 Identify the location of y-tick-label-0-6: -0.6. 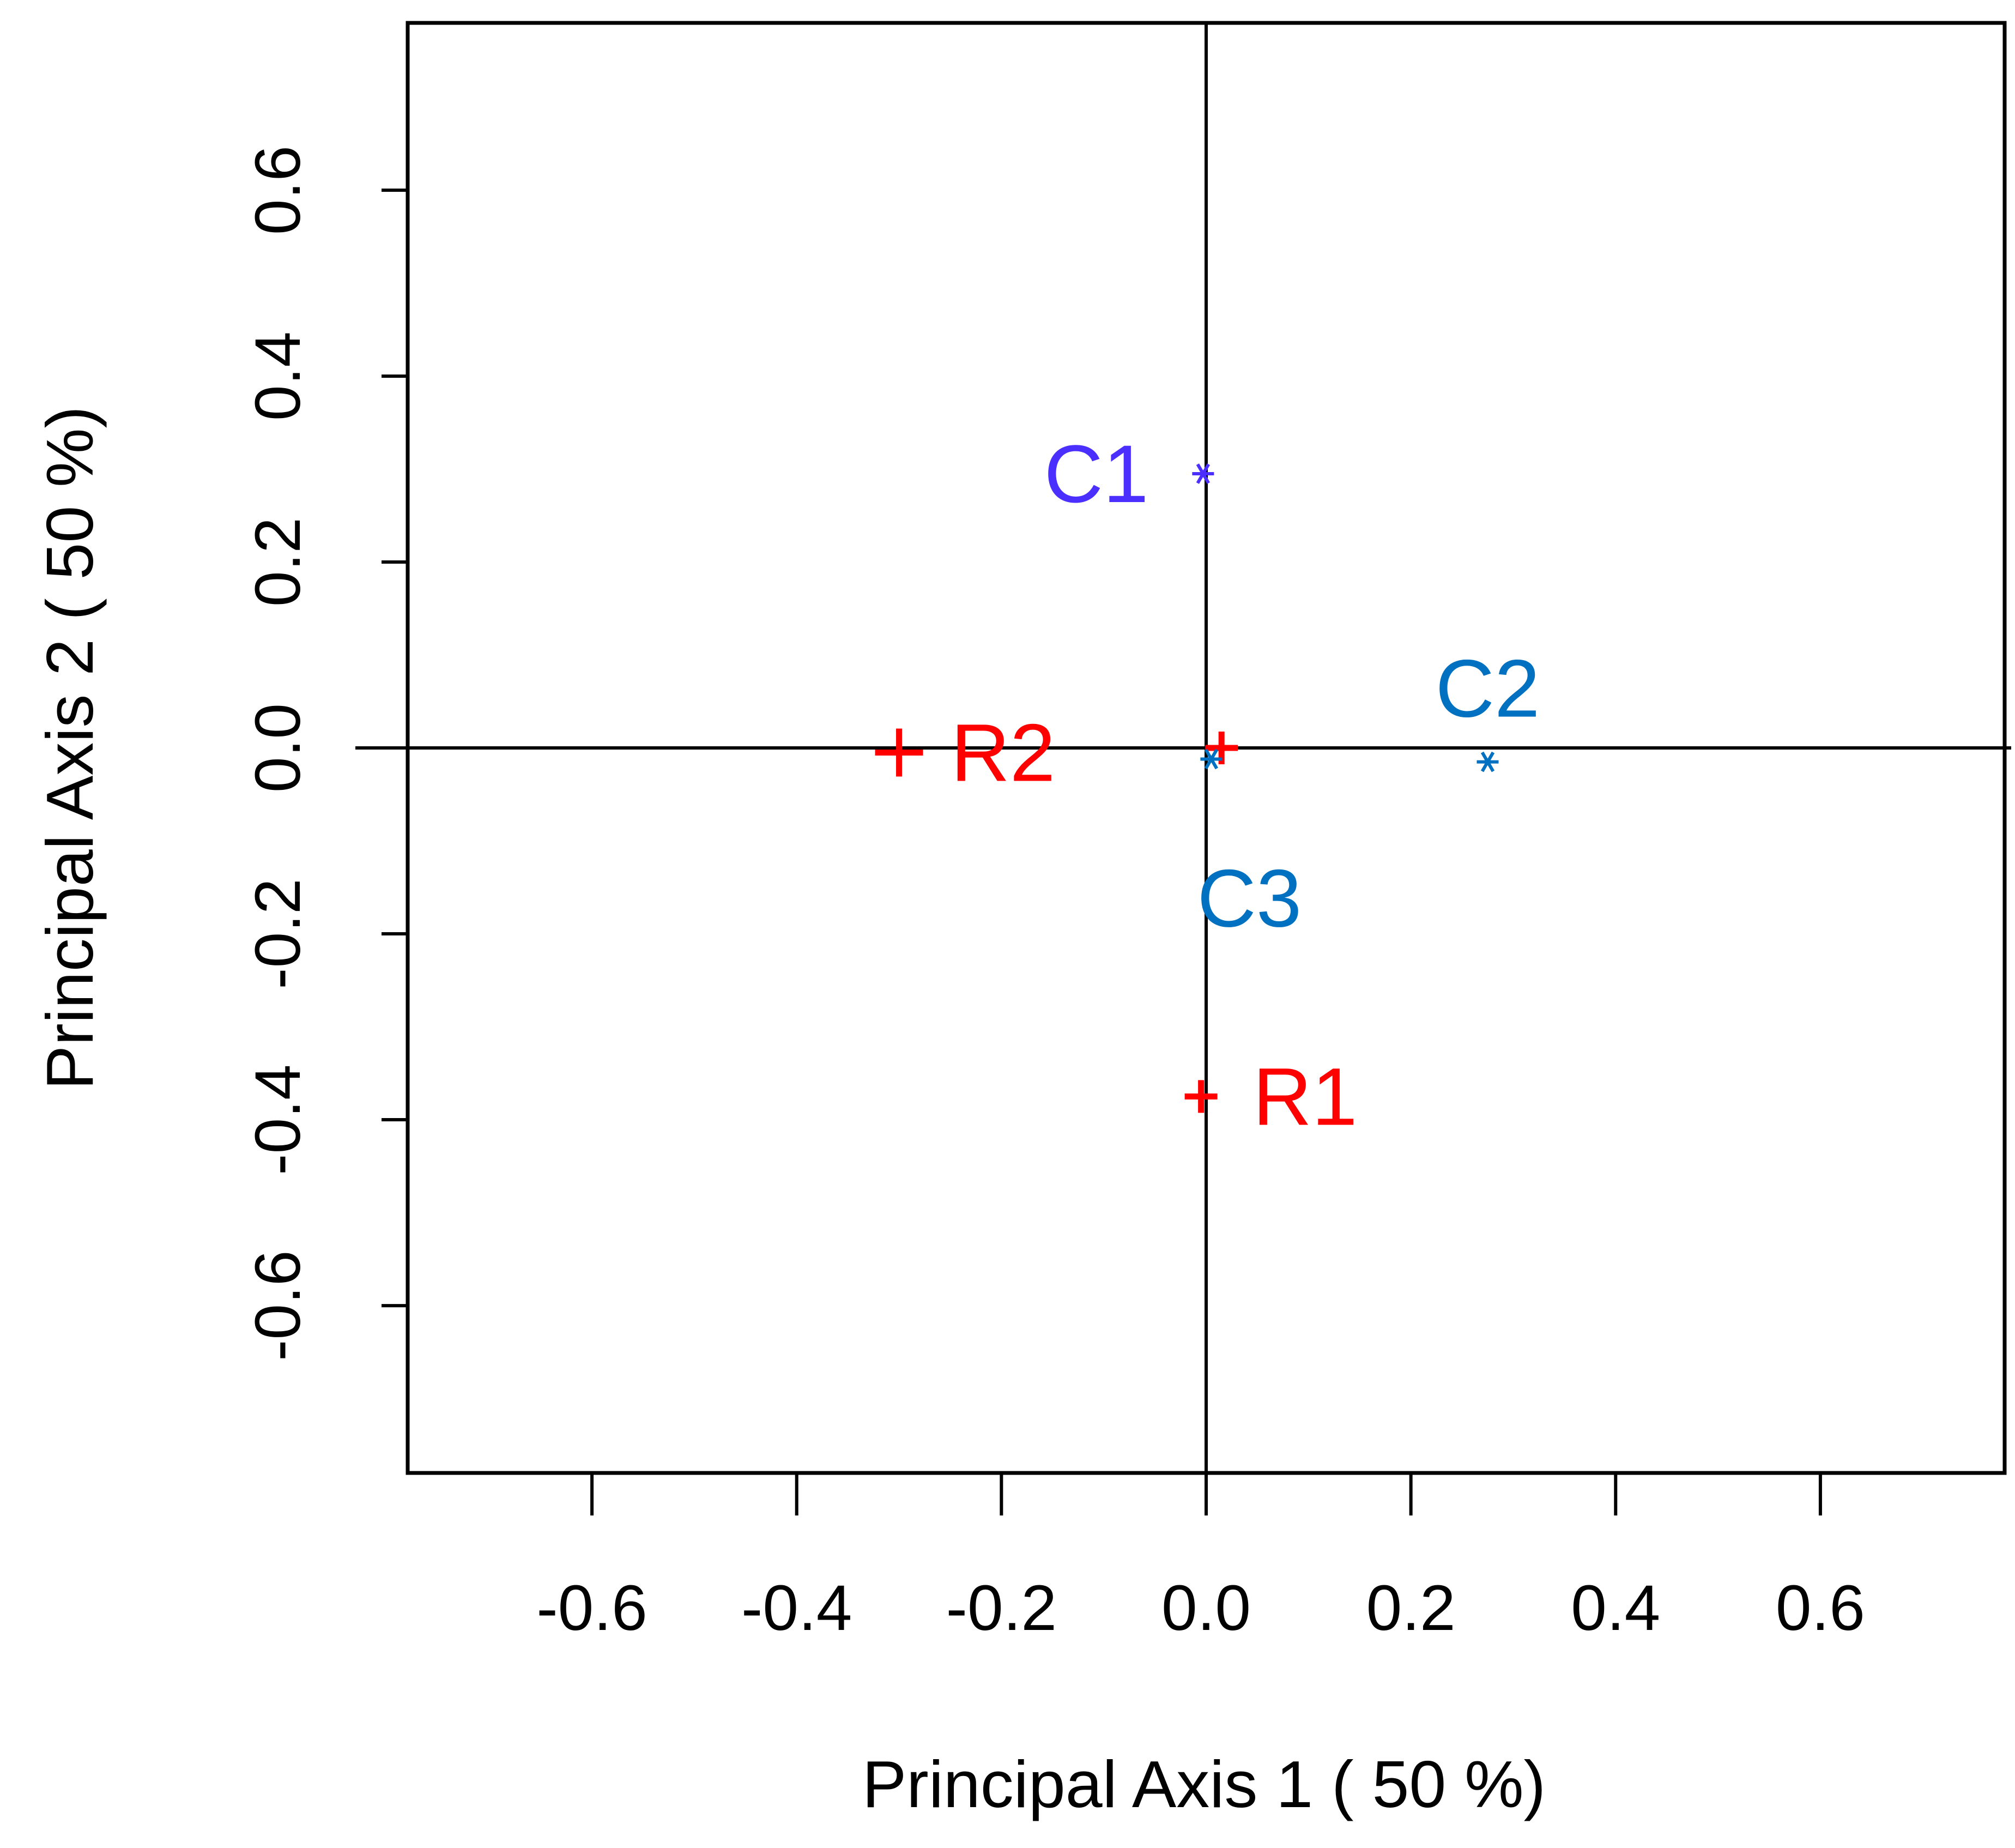
(278, 1306).